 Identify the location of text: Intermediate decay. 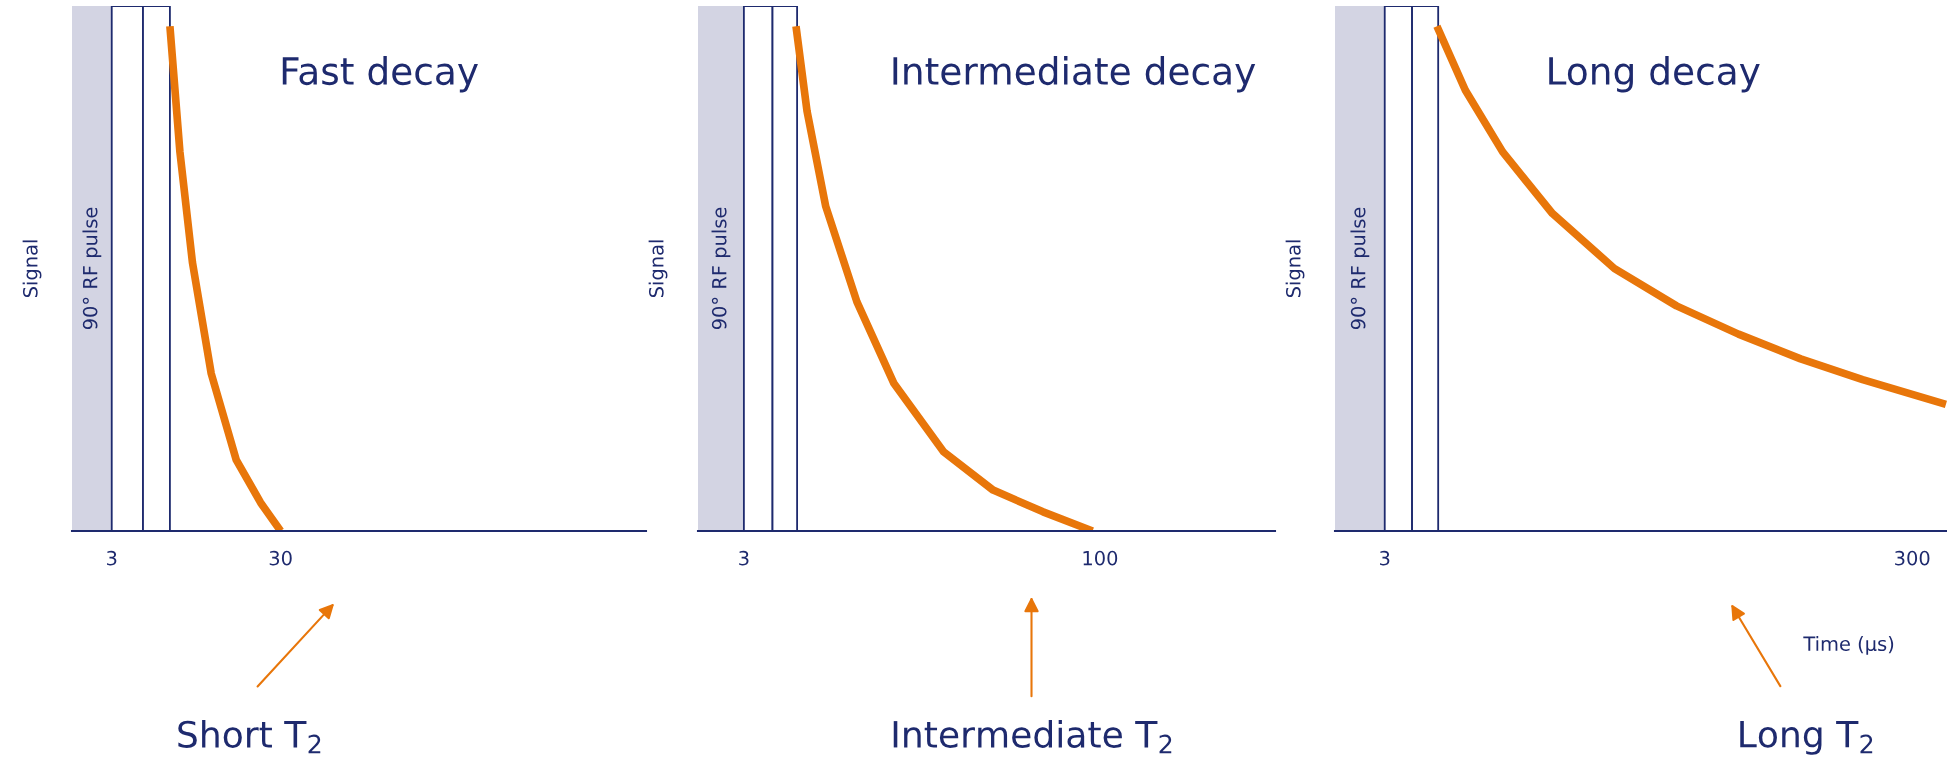
(1074, 74).